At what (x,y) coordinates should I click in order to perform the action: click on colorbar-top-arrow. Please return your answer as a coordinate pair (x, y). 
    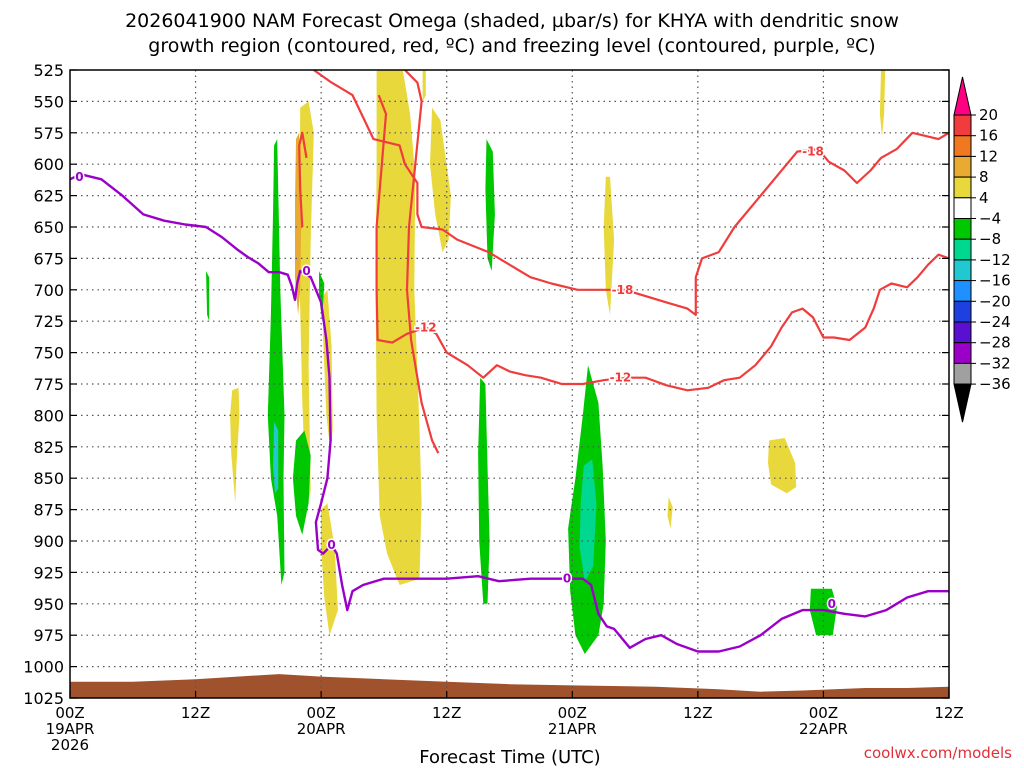
    Looking at the image, I should click on (962, 96).